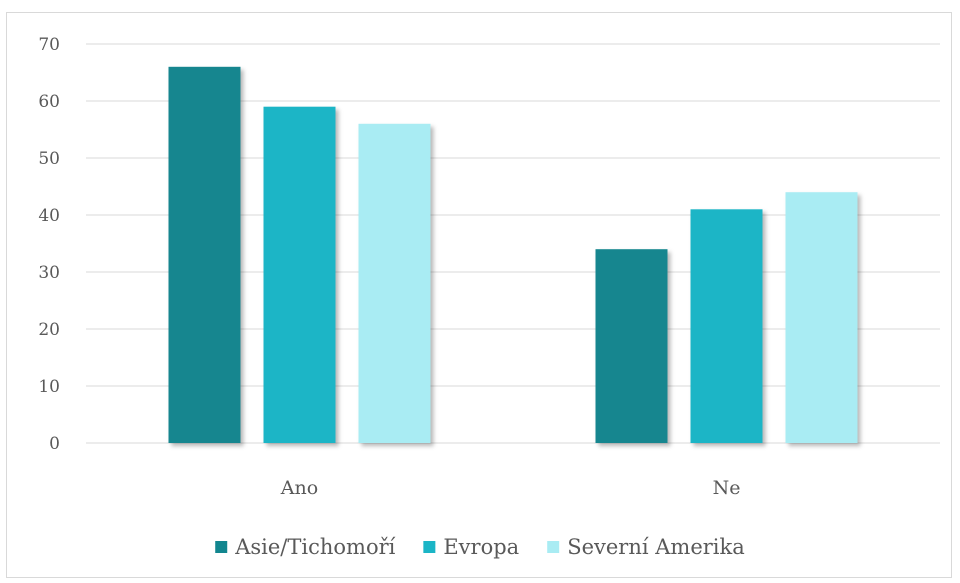 This screenshot has height=583, width=960. I want to click on legend-item: Severní Amerika, so click(646, 547).